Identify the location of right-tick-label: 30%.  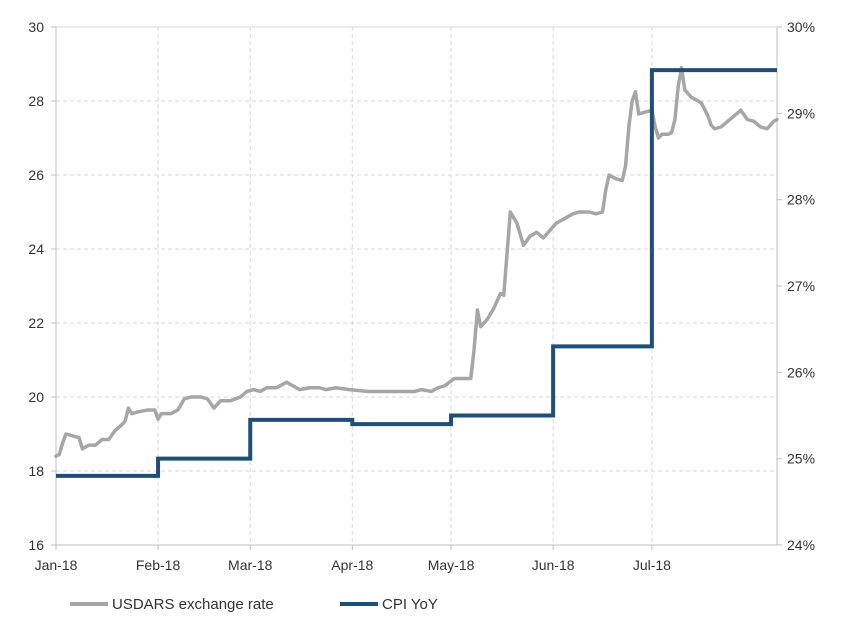
(801, 27).